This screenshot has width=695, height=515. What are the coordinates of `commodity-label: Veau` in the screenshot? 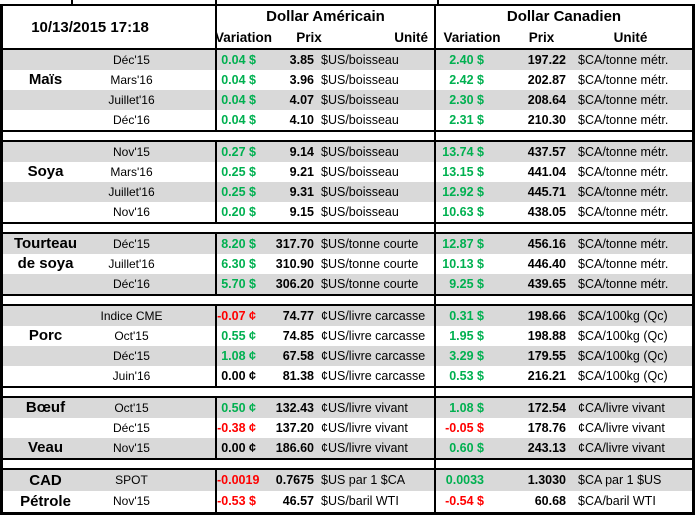 It's located at (45, 447).